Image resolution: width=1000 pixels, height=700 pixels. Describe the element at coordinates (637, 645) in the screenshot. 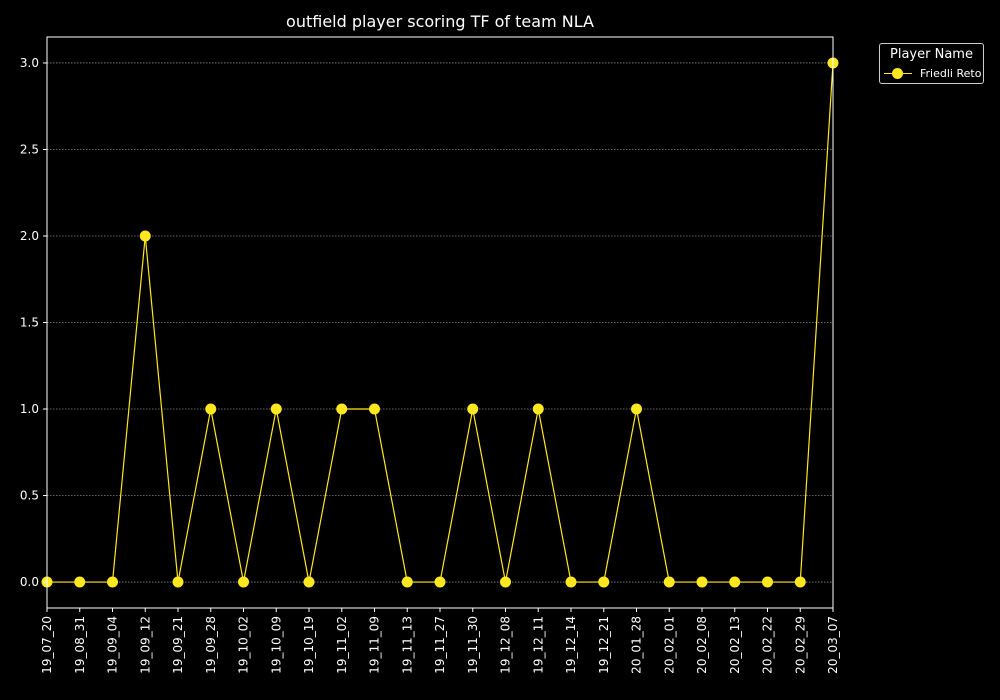

I see `x-tick-label: 20_01_28` at that location.